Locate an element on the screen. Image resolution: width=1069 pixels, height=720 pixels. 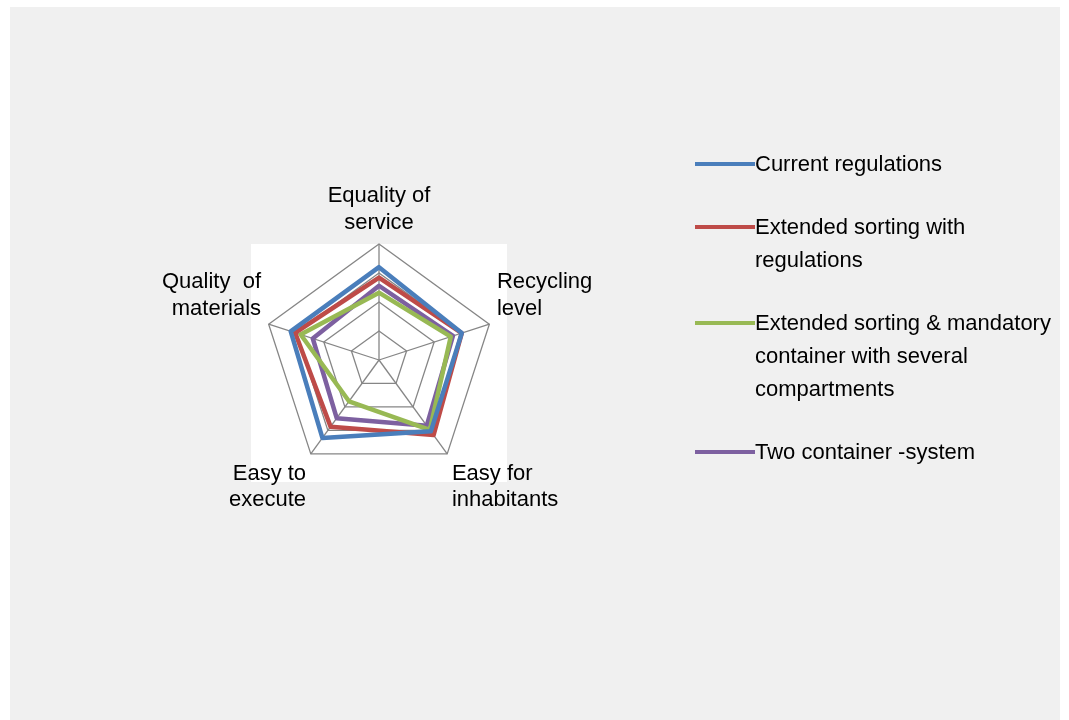
spoke-label: Quality of materials is located at coordinates (212, 294).